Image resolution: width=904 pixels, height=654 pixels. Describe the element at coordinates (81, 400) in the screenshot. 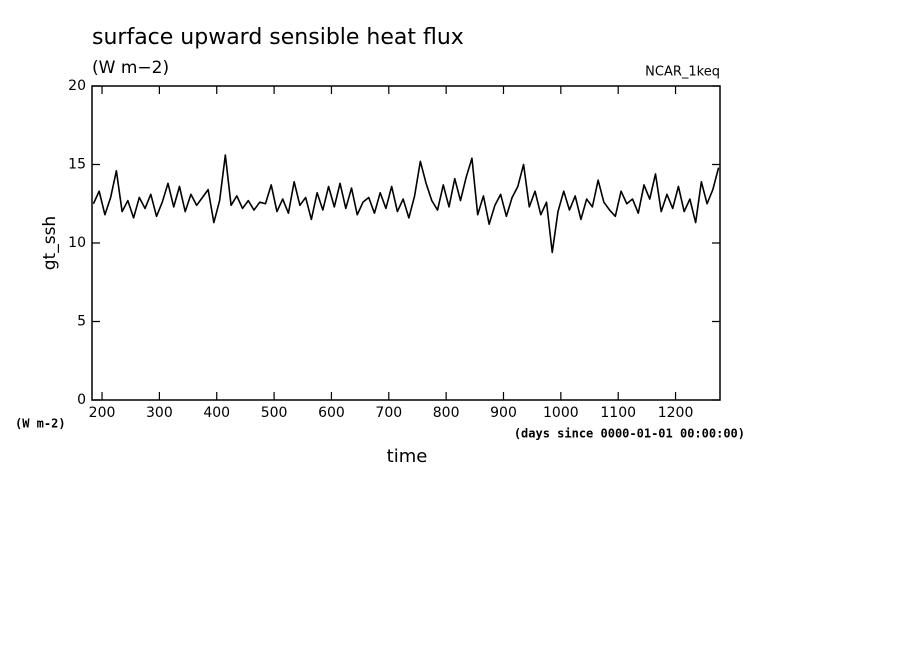

I see `y-tick-label: 0` at that location.